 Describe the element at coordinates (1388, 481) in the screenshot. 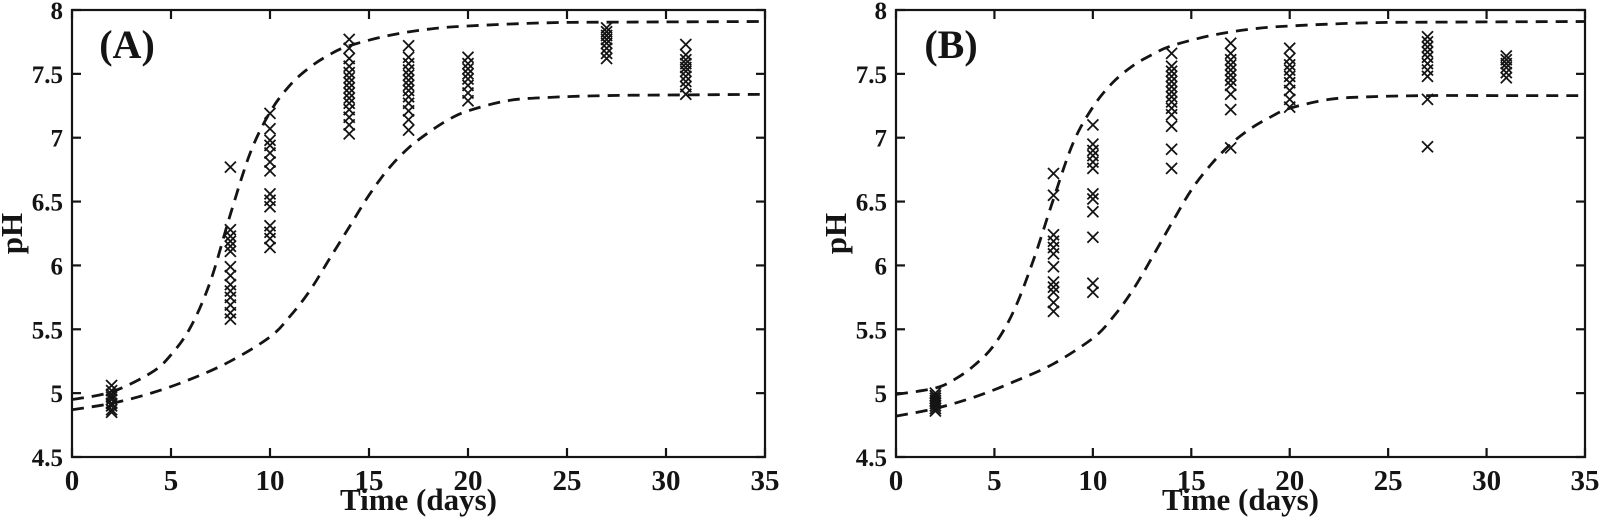

I see `x-tick-label: 25` at that location.